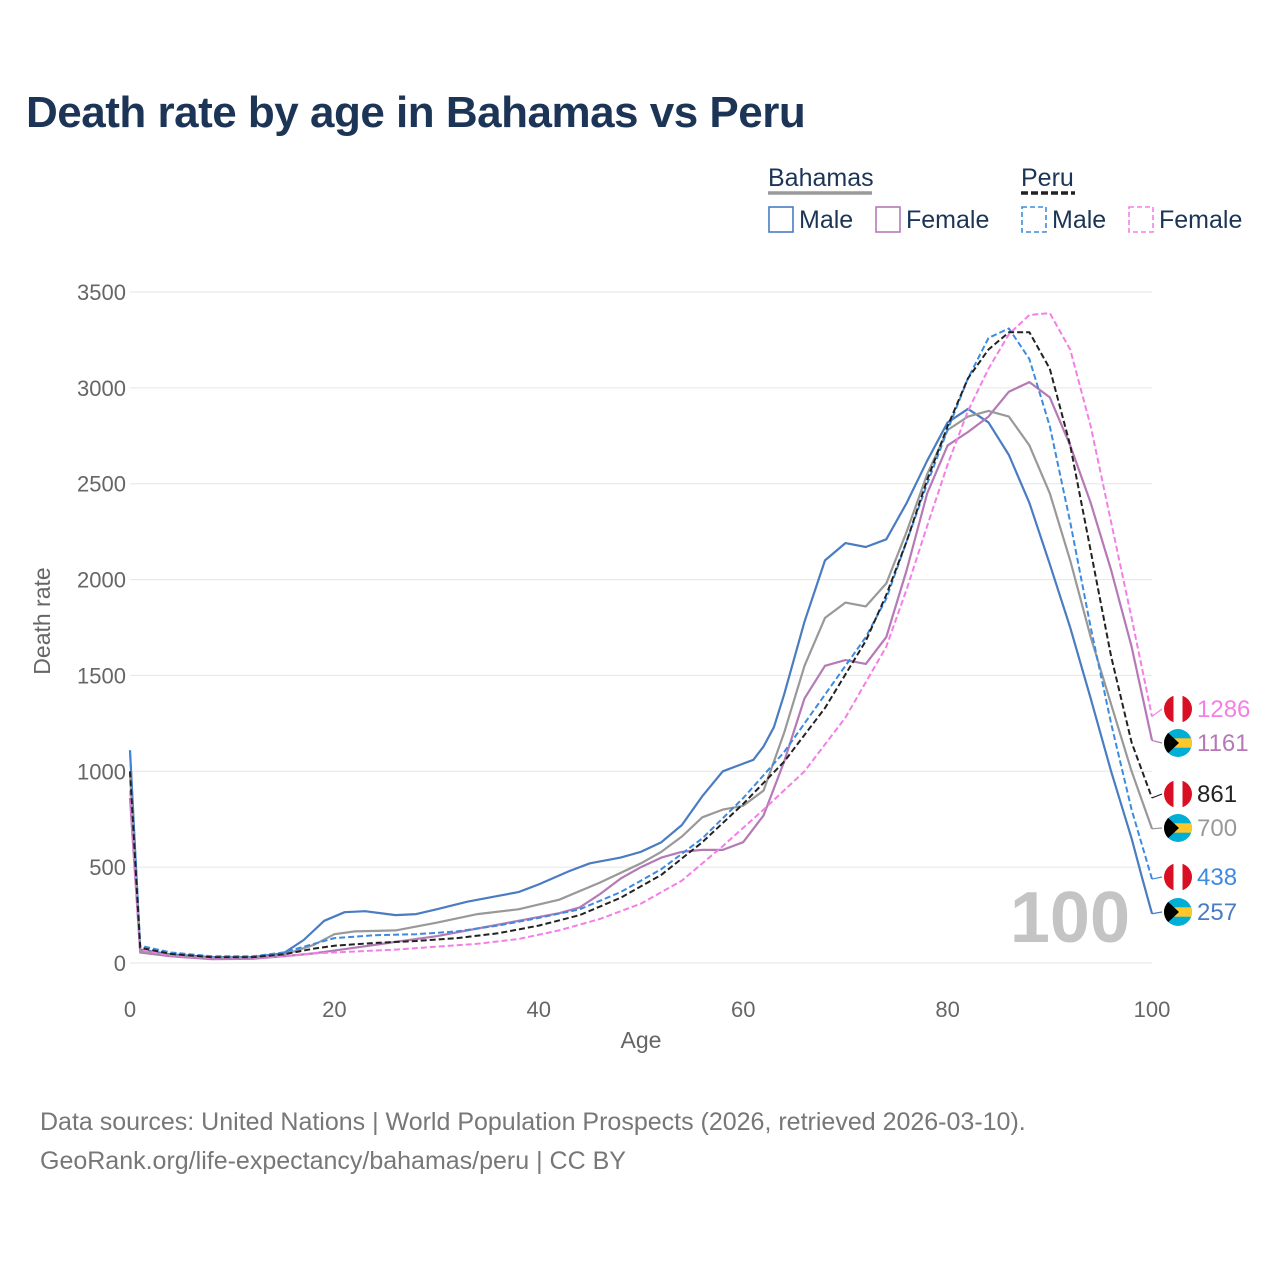  What do you see at coordinates (1200, 220) in the screenshot?
I see `legend-label-peru-female: Female` at bounding box center [1200, 220].